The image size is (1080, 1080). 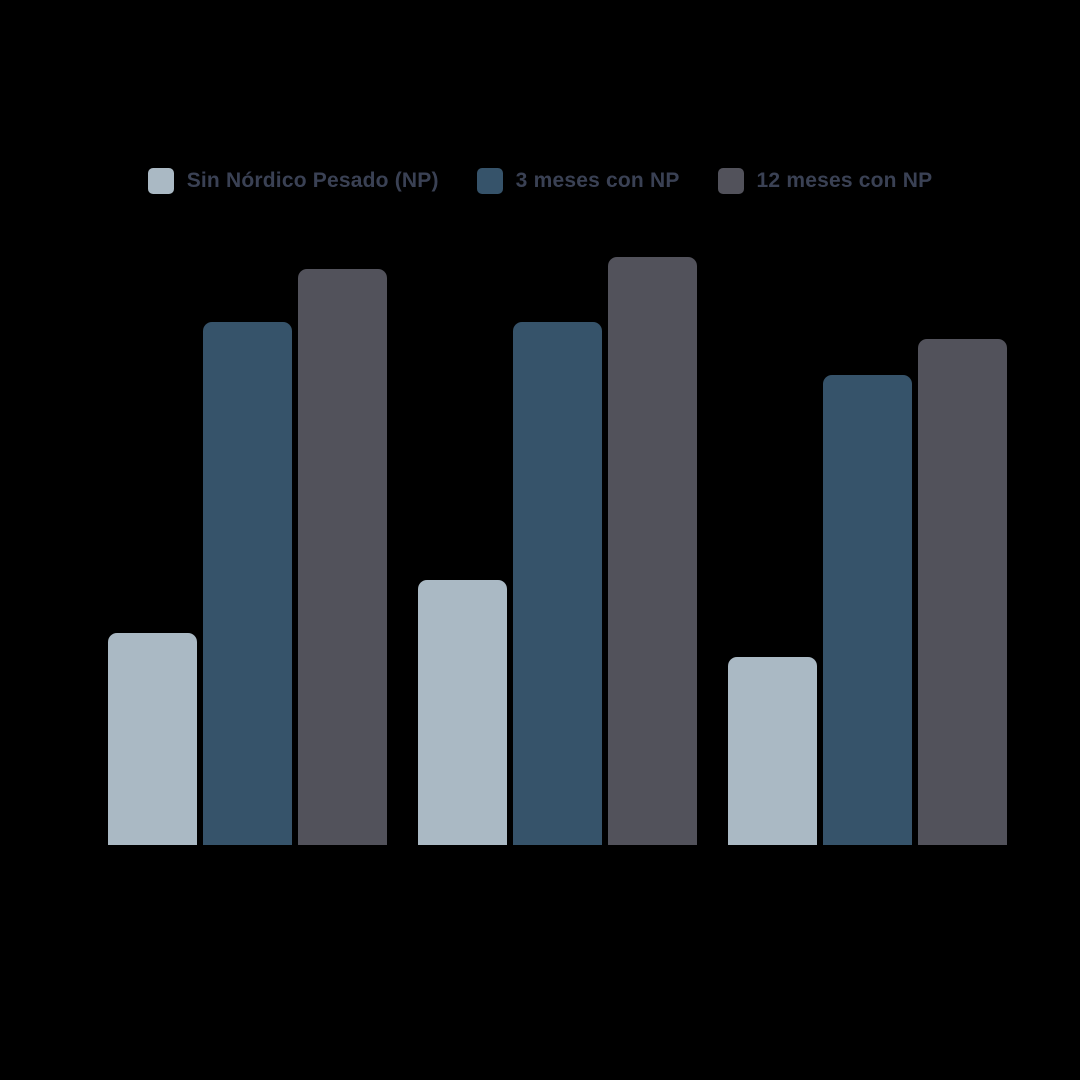 I want to click on legend-label-3-meses: 3 meses con NP, so click(x=597, y=180).